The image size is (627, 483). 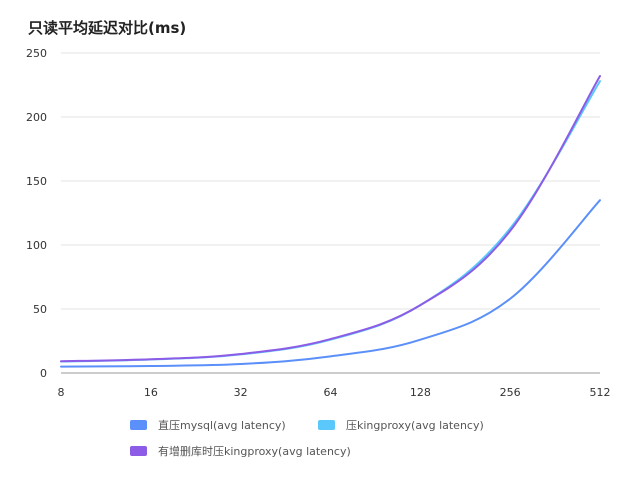 I want to click on y-tick-label: 150, so click(x=36, y=181).